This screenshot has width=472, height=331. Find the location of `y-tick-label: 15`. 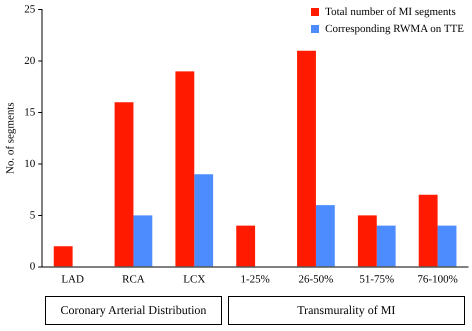

y-tick-label: 15 is located at coordinates (30, 112).